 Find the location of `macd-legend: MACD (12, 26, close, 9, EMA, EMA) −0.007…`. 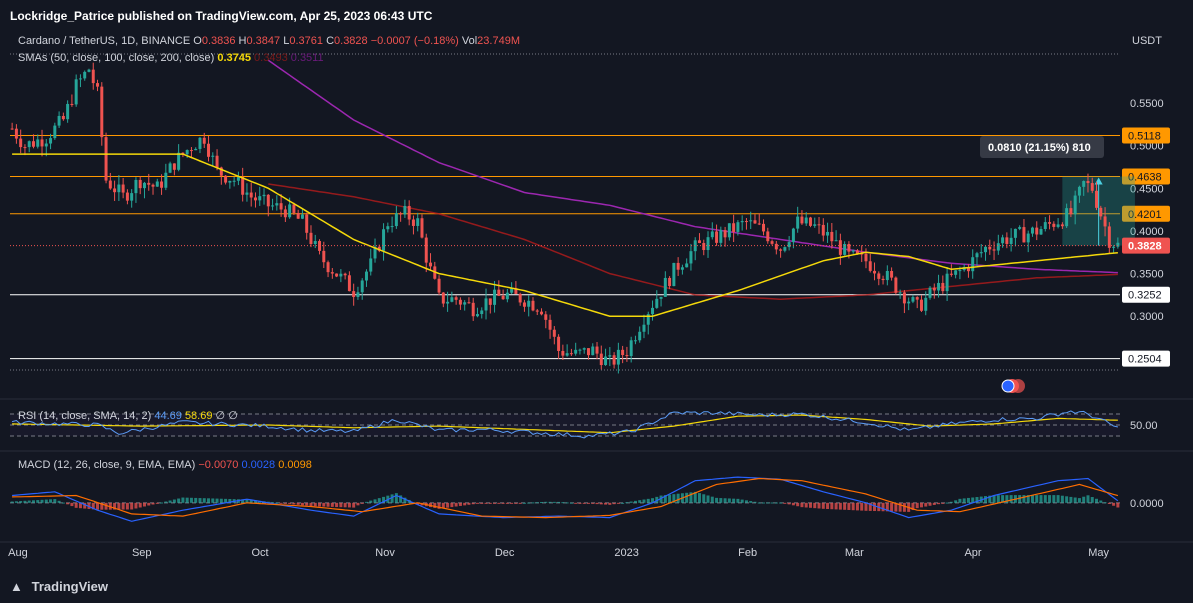

macd-legend: MACD (12, 26, close, 9, EMA, EMA) −0.007… is located at coordinates (165, 465).